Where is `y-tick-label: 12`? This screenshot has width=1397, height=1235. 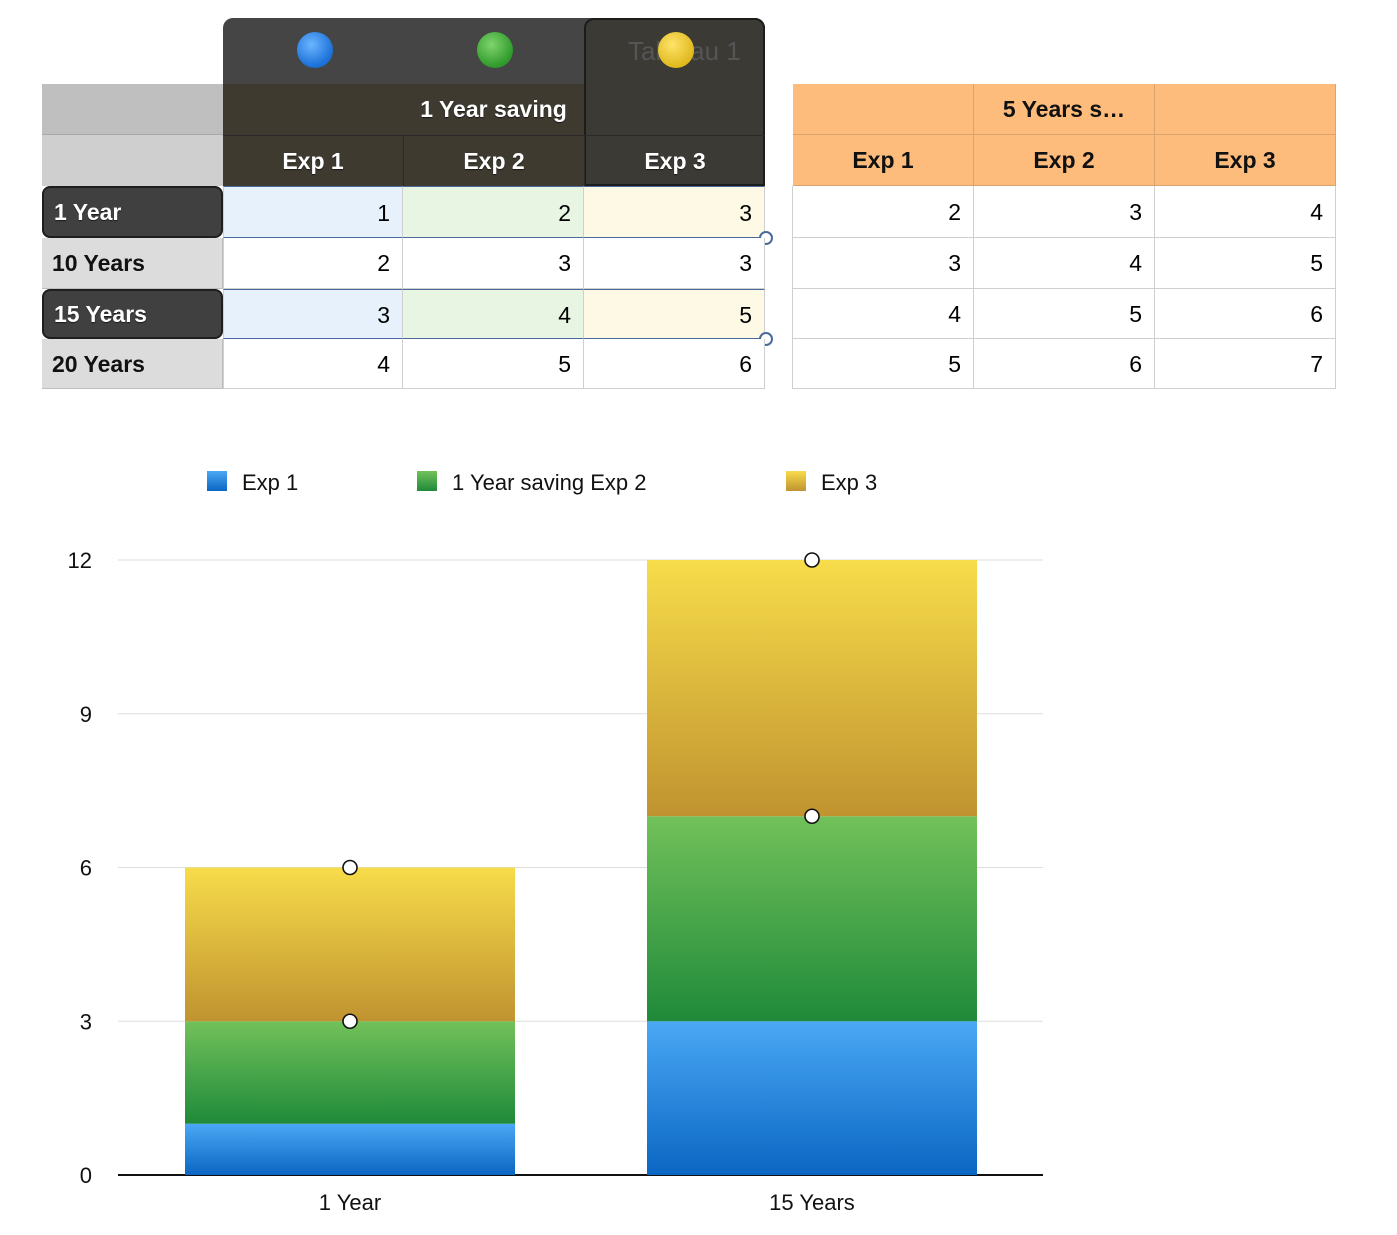 y-tick-label: 12 is located at coordinates (80, 560).